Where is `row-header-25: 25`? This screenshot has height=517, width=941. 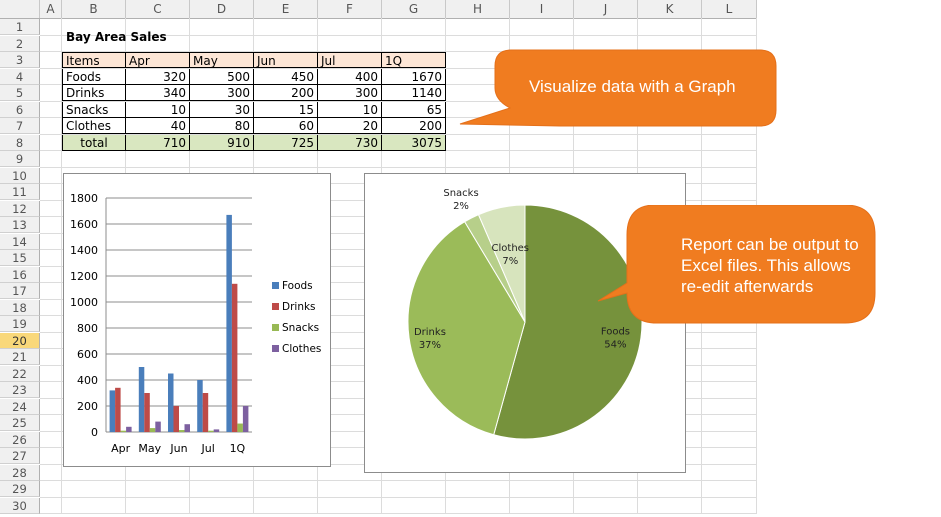
row-header-25: 25 is located at coordinates (20, 423).